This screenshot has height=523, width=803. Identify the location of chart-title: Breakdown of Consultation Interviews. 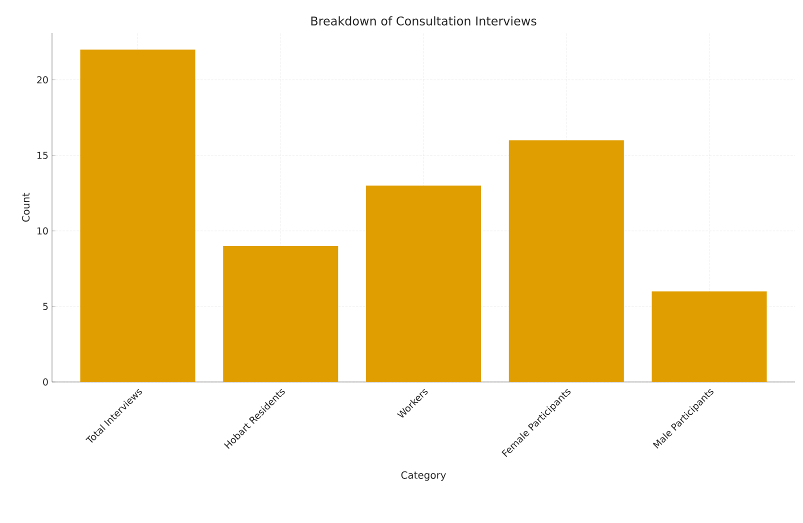
(423, 21).